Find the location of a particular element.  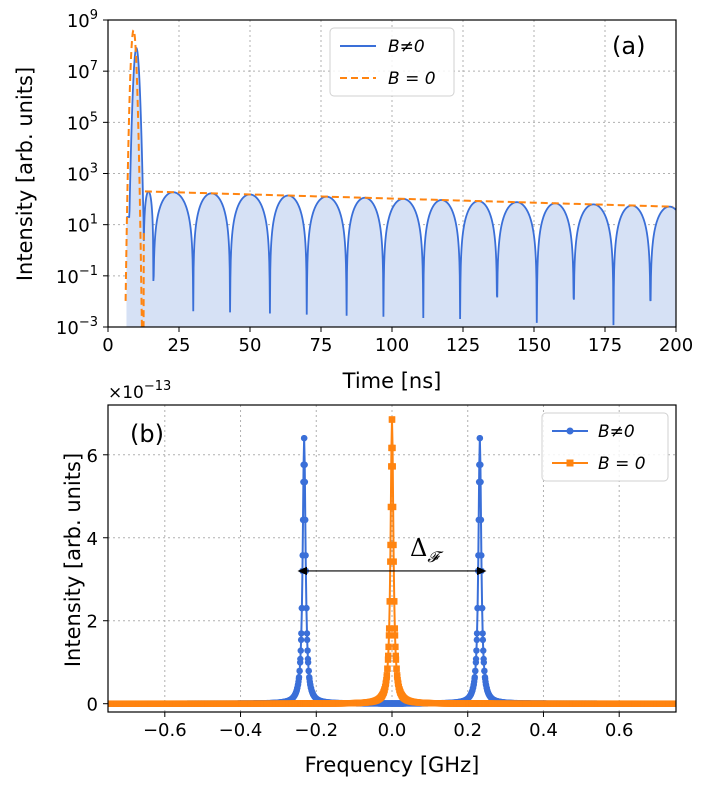

panel-b-y-label: Intensity [arb. units] is located at coordinates (73, 560).